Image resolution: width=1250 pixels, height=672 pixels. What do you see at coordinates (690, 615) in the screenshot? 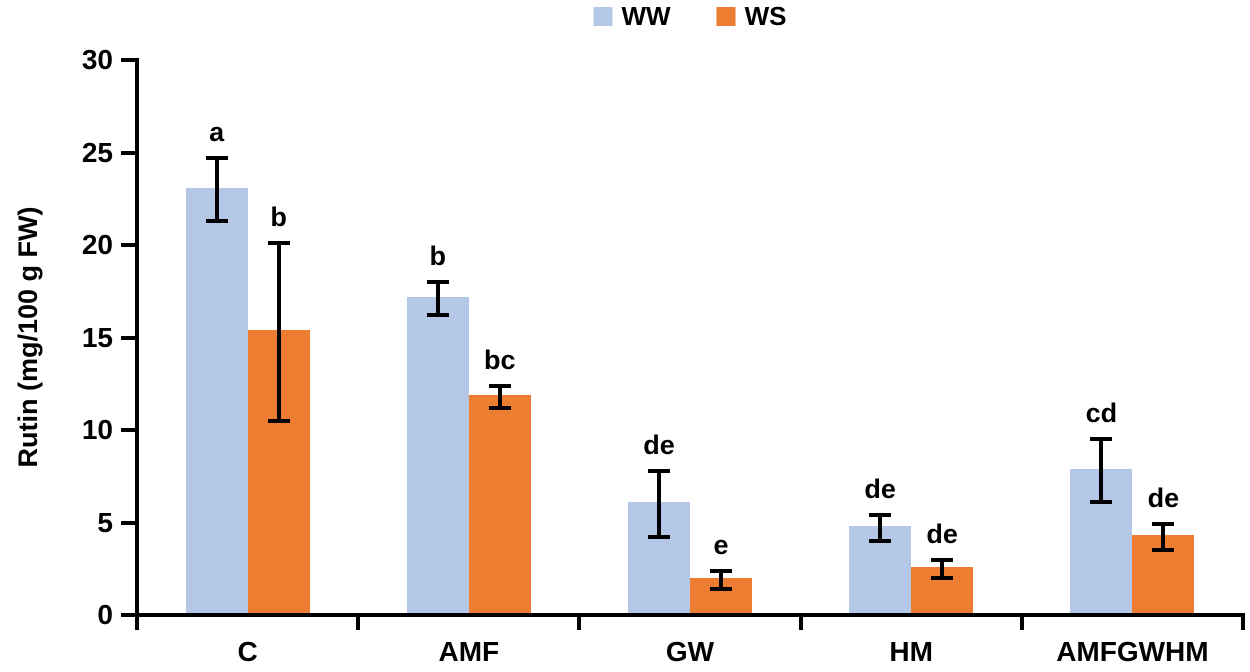
I see `x-axis-line` at bounding box center [690, 615].